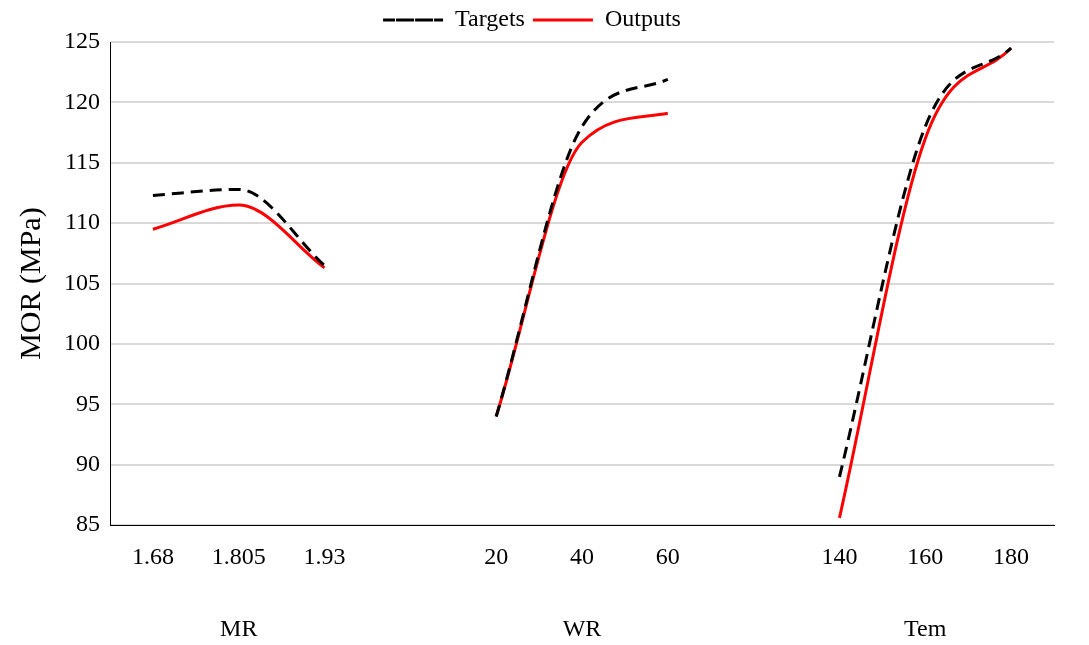  I want to click on x-tick-label: 20, so click(496, 555).